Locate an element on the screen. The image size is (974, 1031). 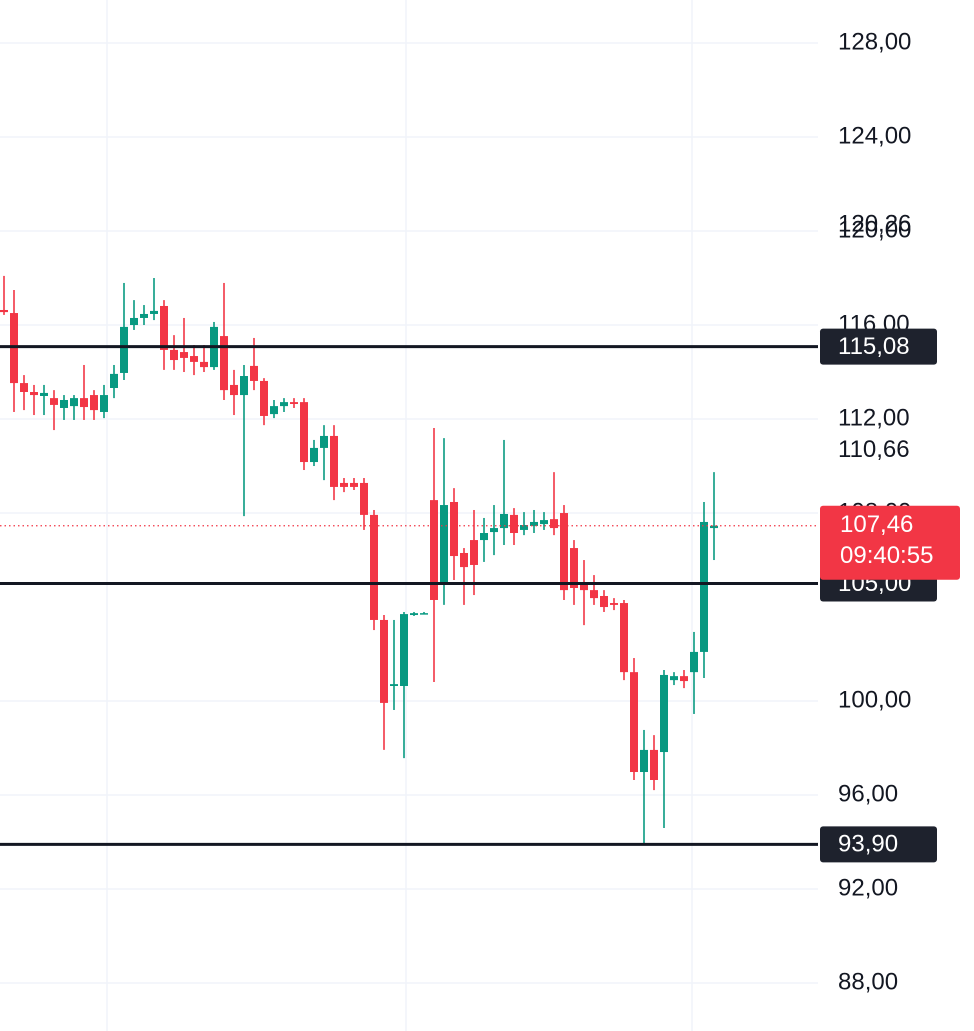
last-price-box is located at coordinates (890, 542).